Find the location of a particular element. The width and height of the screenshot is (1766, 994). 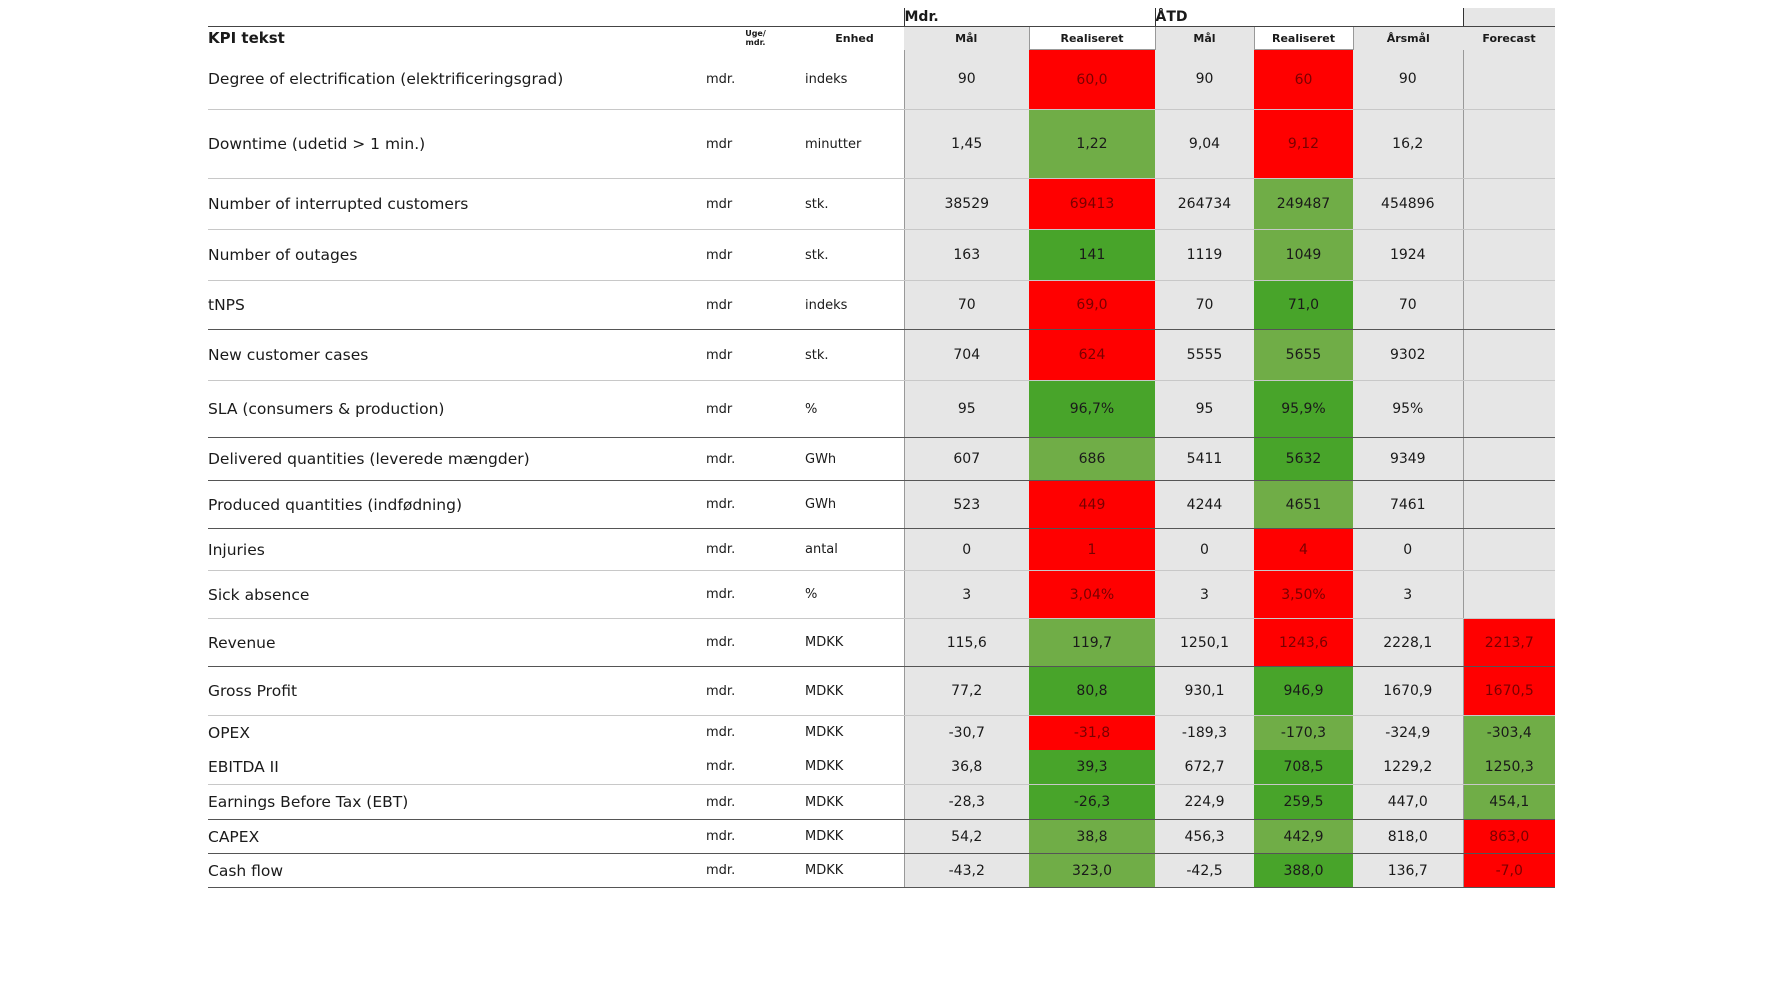

annual-target-cell: 1670,9 is located at coordinates (1408, 691).